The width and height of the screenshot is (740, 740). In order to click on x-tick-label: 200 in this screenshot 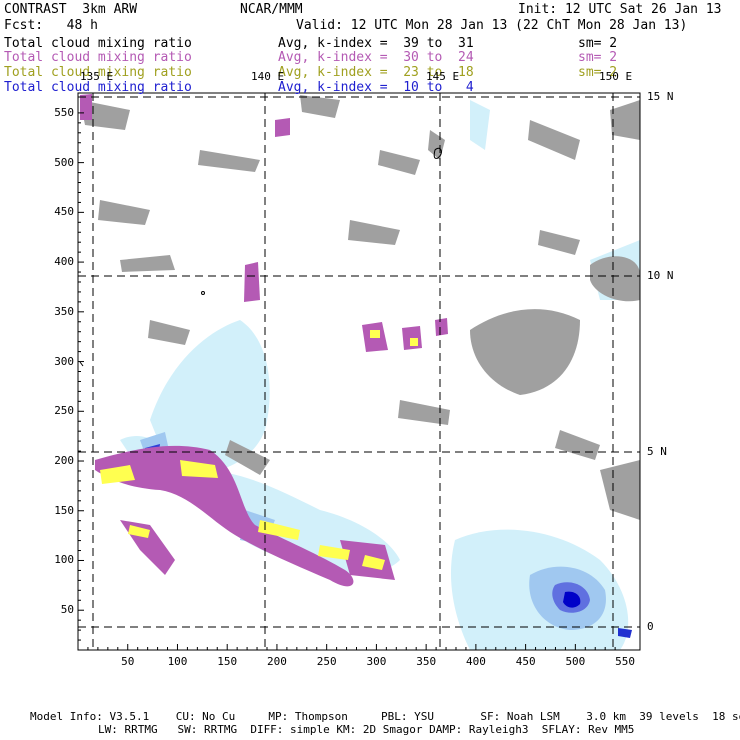, I will do `click(277, 661)`.